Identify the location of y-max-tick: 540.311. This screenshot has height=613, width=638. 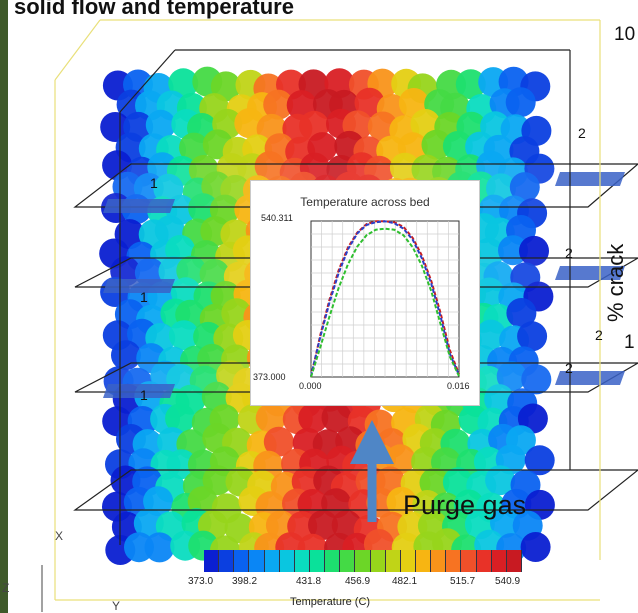
(277, 218).